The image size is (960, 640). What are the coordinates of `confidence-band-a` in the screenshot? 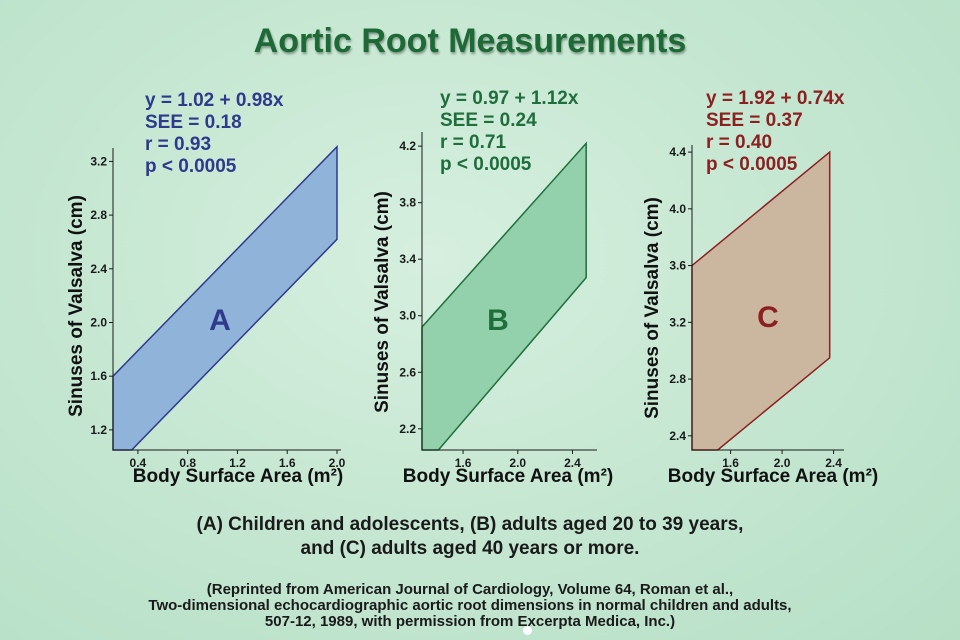 It's located at (225, 297).